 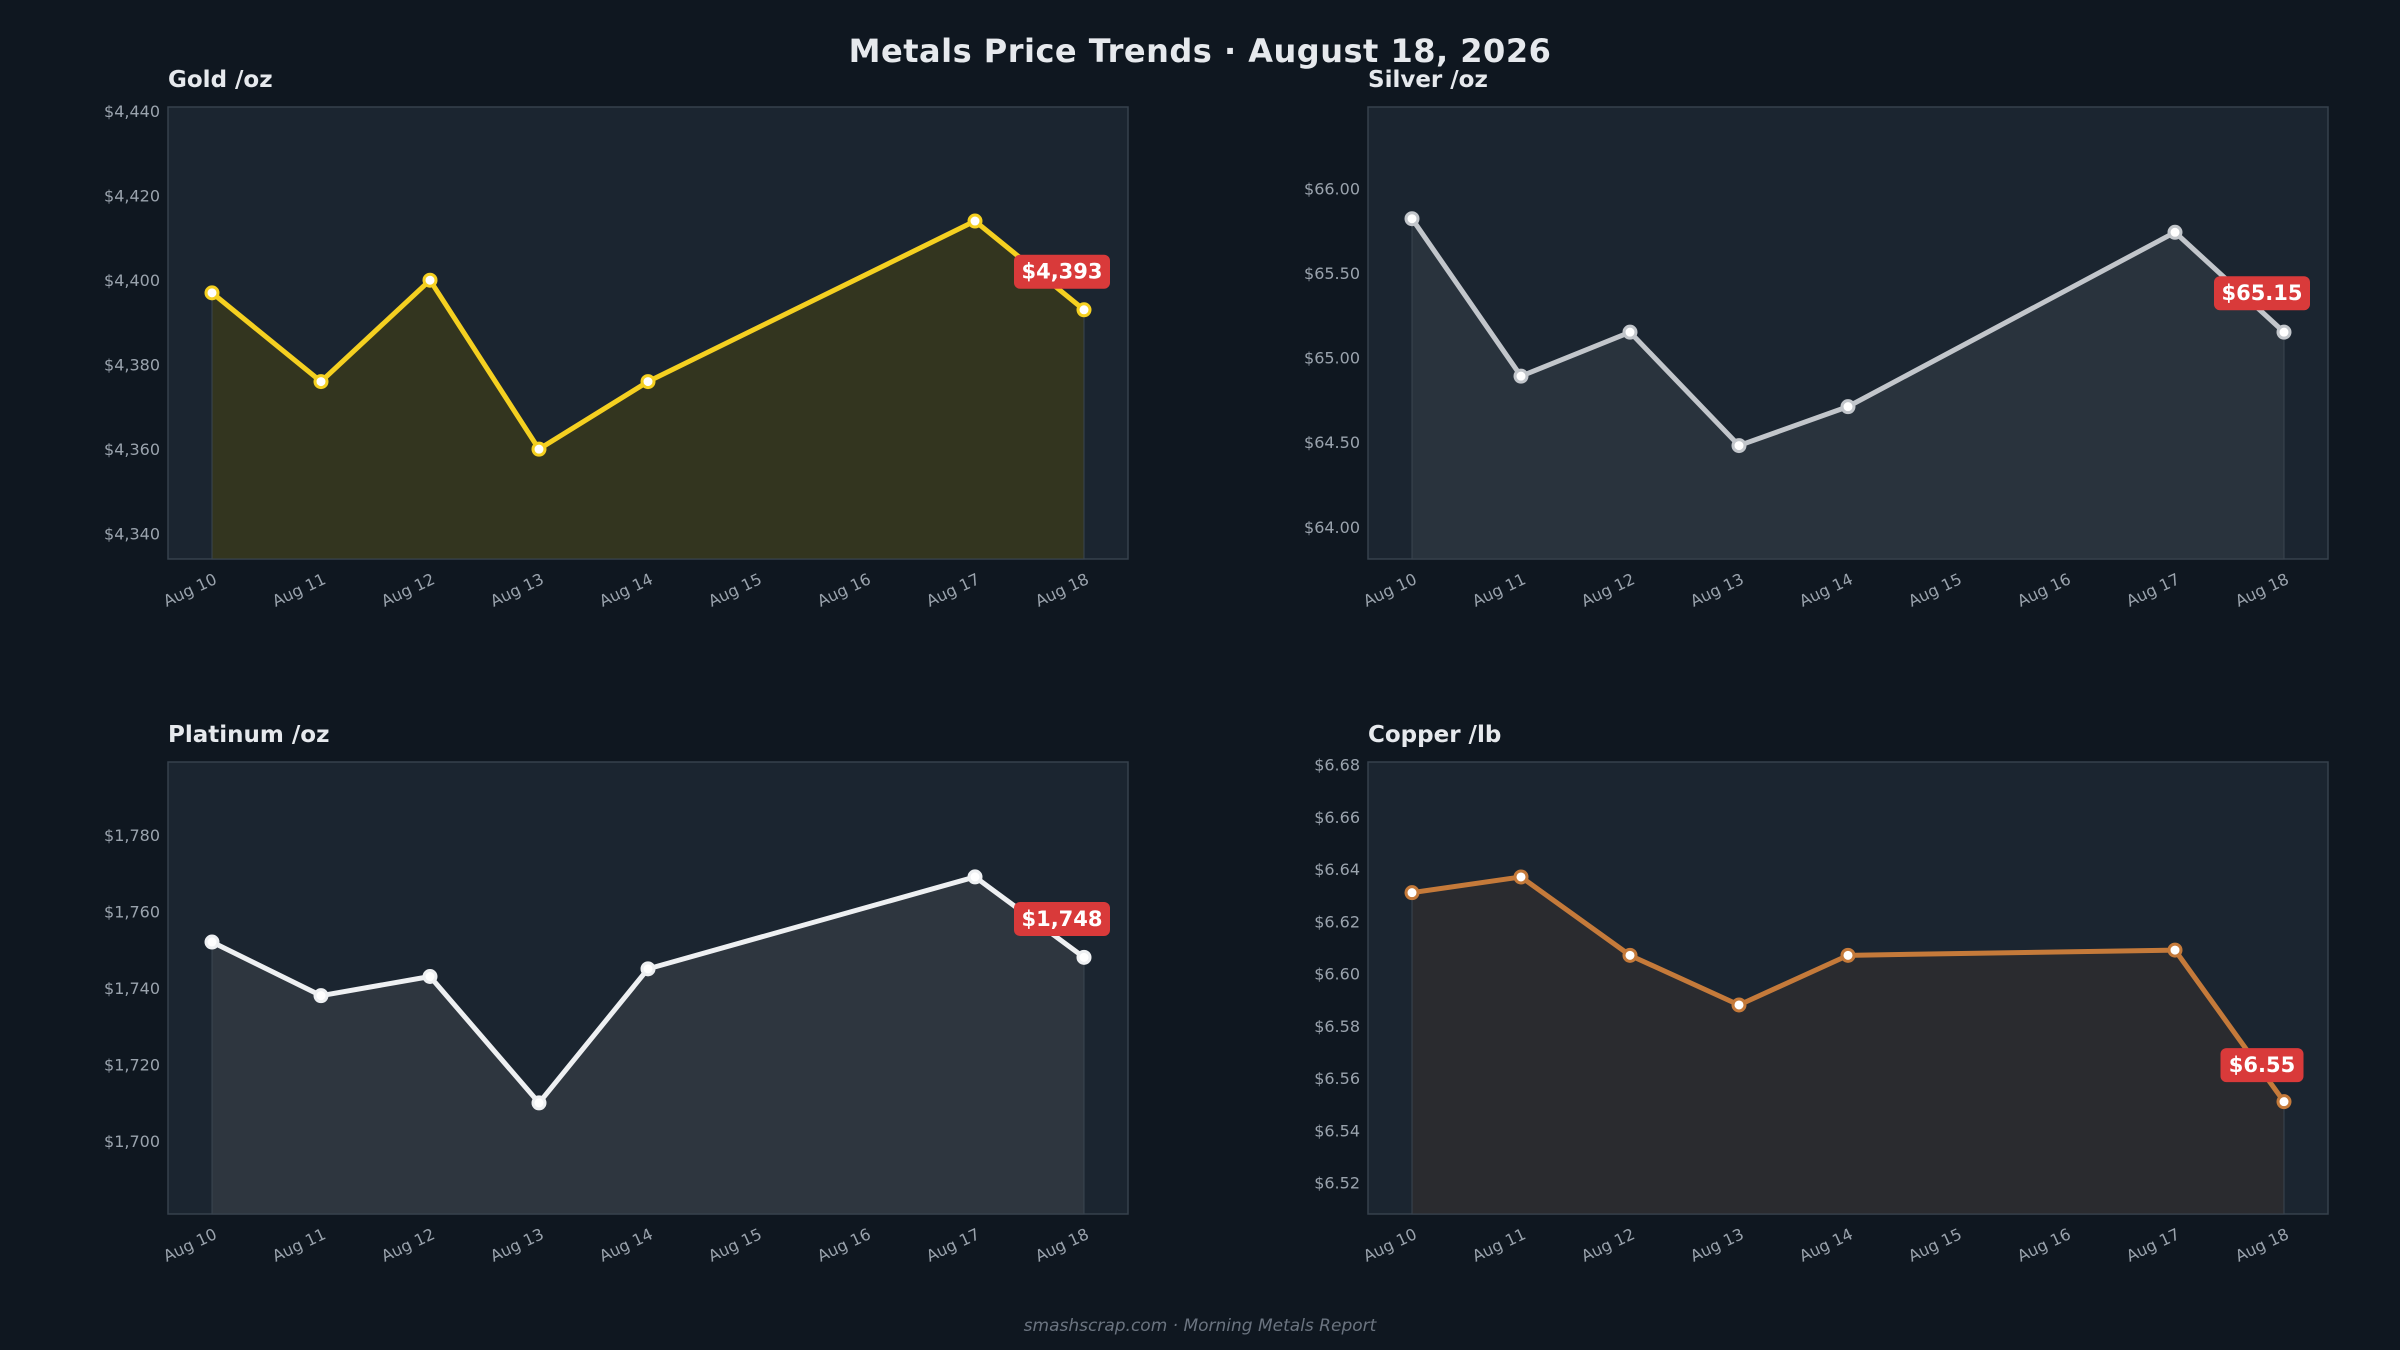 What do you see at coordinates (516, 589) in the screenshot?
I see `gold-xtick-label: Aug 13` at bounding box center [516, 589].